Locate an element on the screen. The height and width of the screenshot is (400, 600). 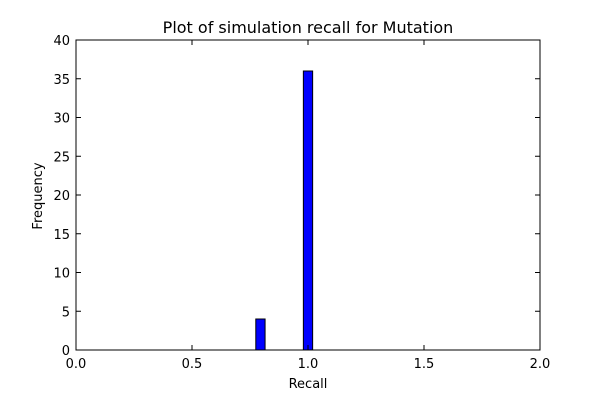
y-tick-label: 10 is located at coordinates (61, 274).